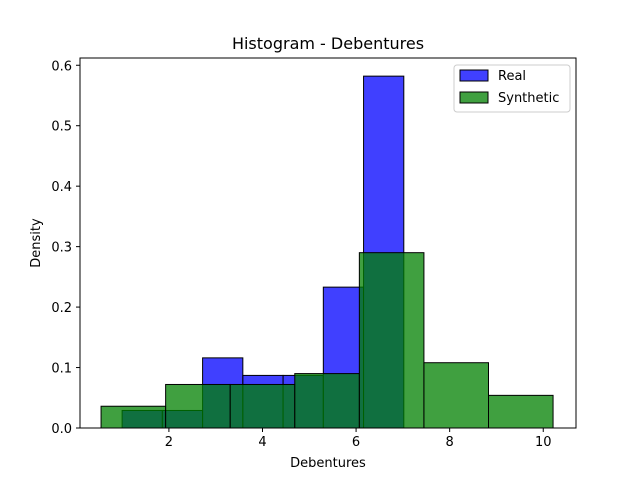 The height and width of the screenshot is (480, 640). I want to click on y-tick-label-4: 0.4, so click(61, 187).